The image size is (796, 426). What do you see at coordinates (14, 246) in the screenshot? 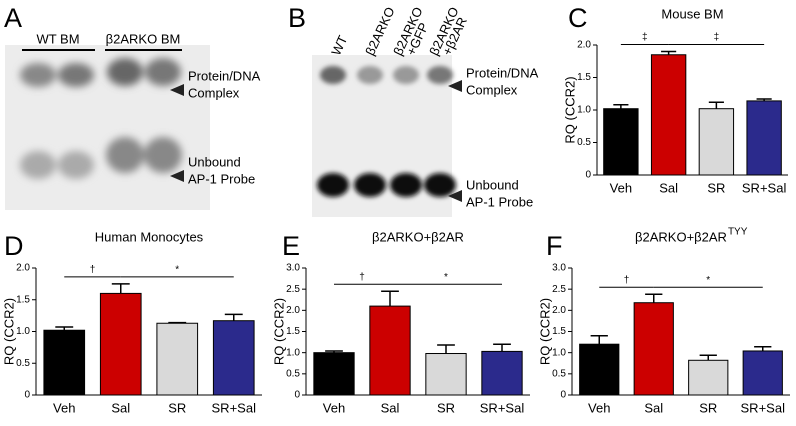
I see `panel-letter: D` at bounding box center [14, 246].